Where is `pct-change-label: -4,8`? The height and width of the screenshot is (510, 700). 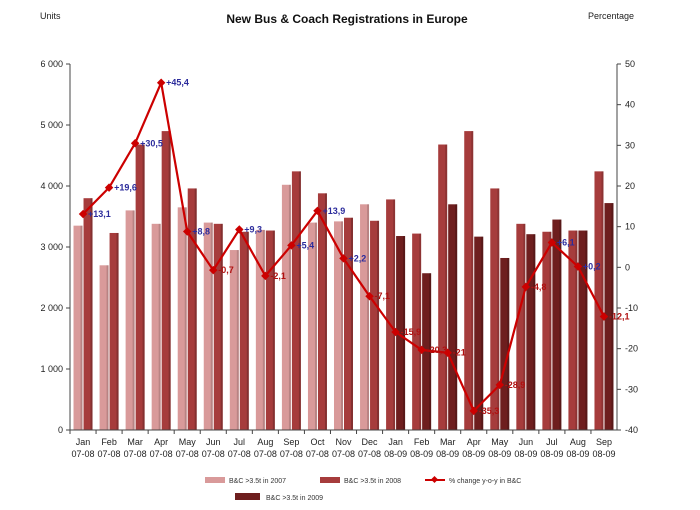 pct-change-label: -4,8 is located at coordinates (539, 287).